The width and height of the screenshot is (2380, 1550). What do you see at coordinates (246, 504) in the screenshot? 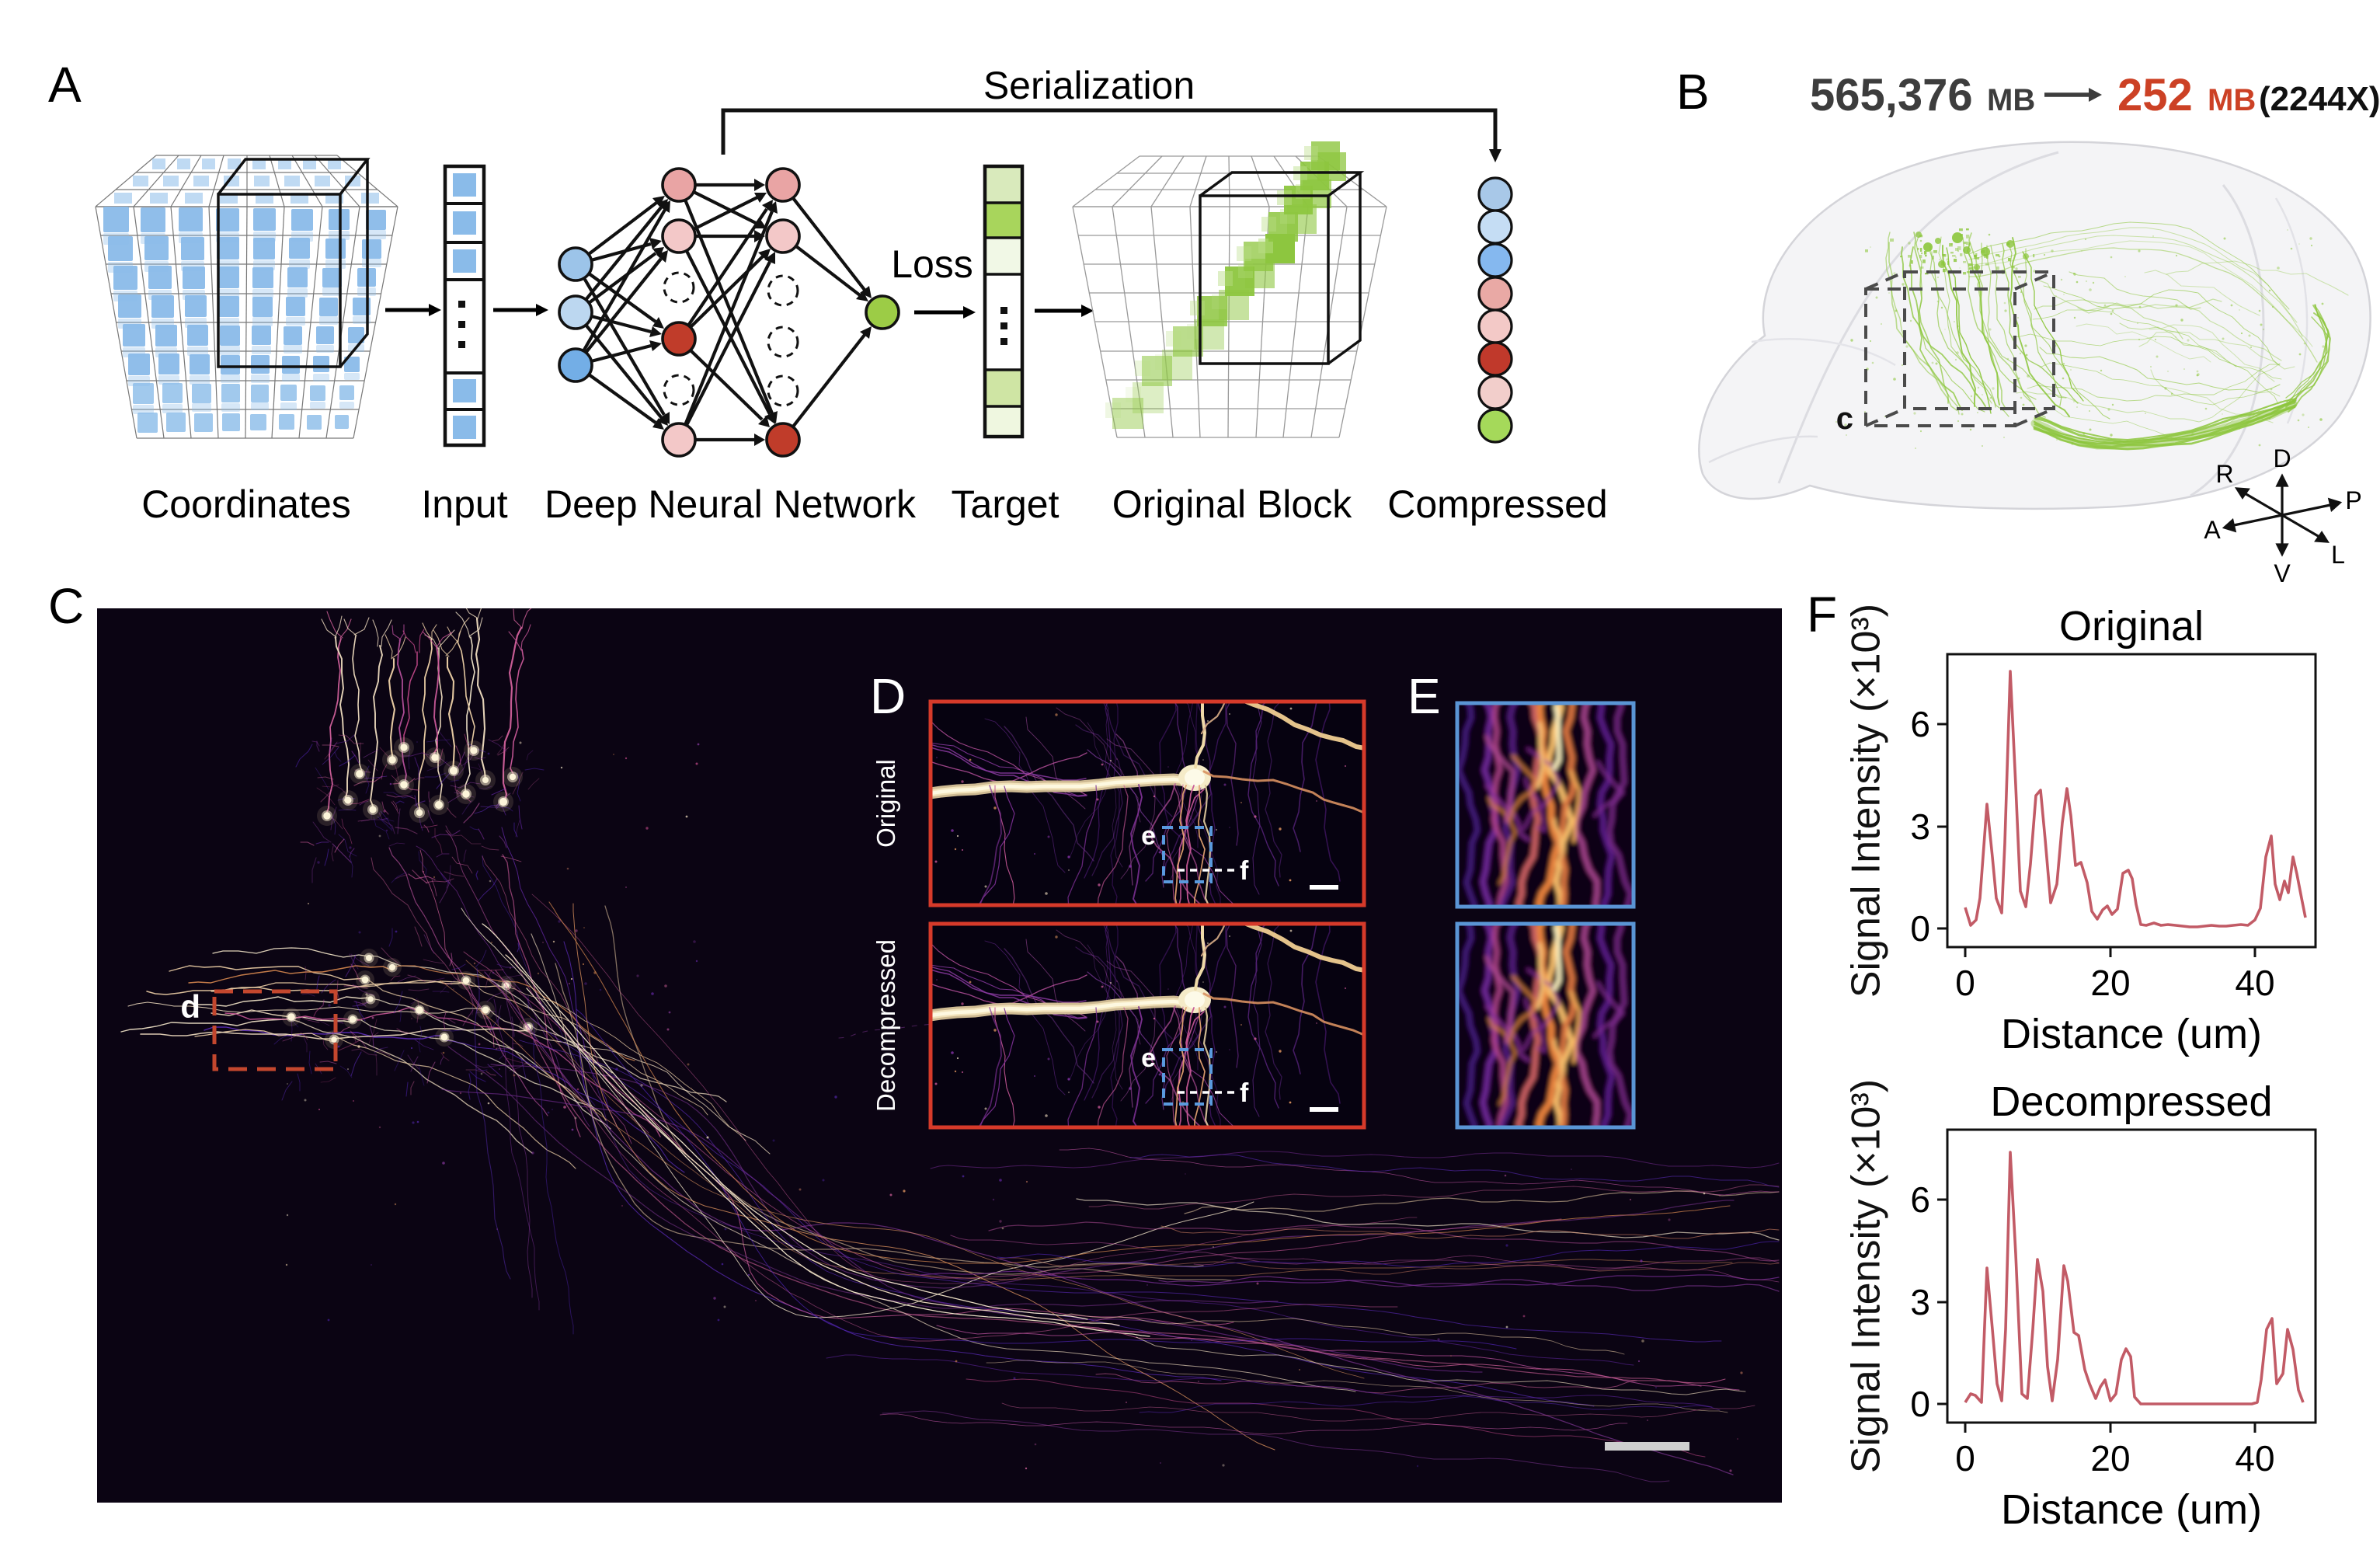
I see `svg-text: Coordinates` at bounding box center [246, 504].